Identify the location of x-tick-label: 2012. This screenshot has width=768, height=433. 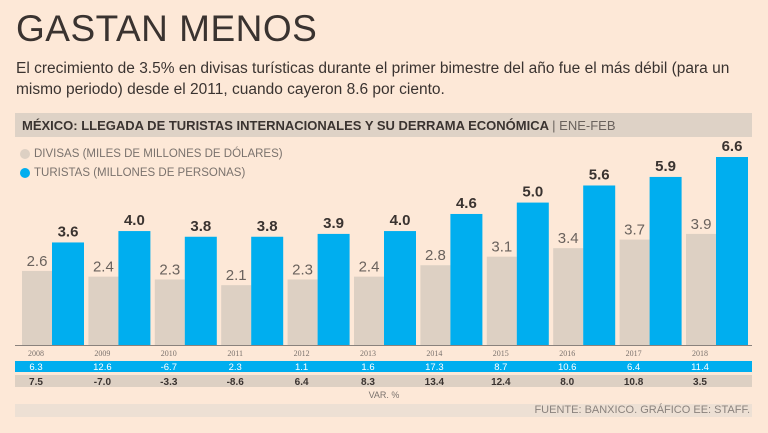
(302, 353).